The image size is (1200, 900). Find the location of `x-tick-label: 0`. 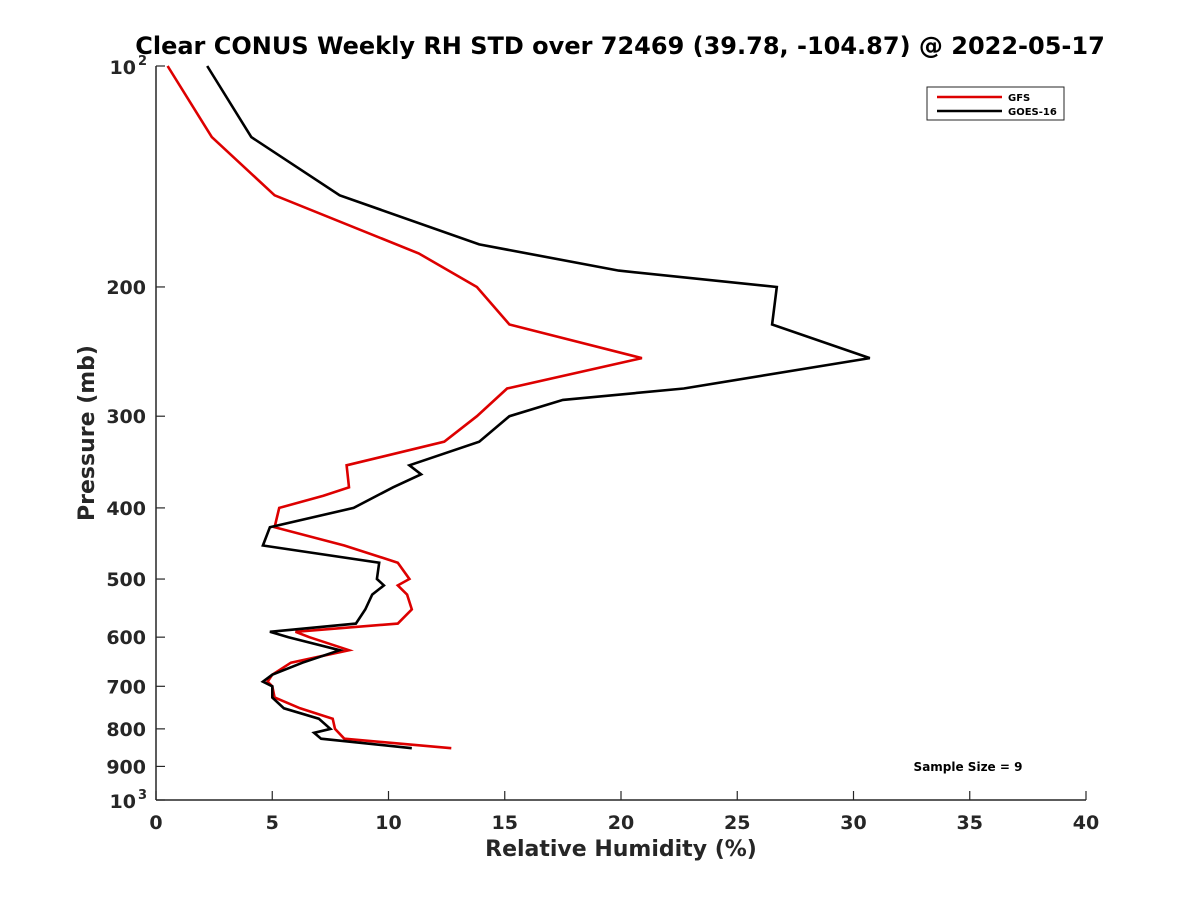

x-tick-label: 0 is located at coordinates (155, 823).